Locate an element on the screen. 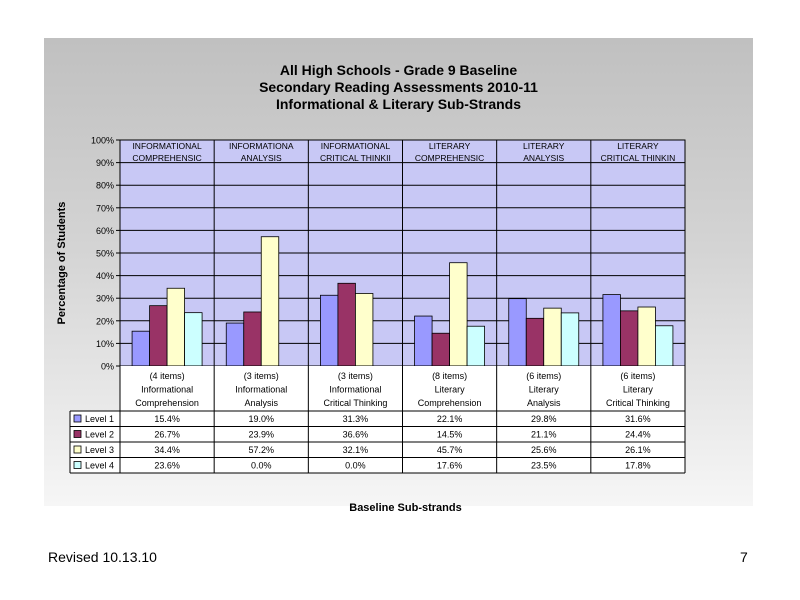 This screenshot has width=800, height=600. legend-label: Level 4 is located at coordinates (99, 466).